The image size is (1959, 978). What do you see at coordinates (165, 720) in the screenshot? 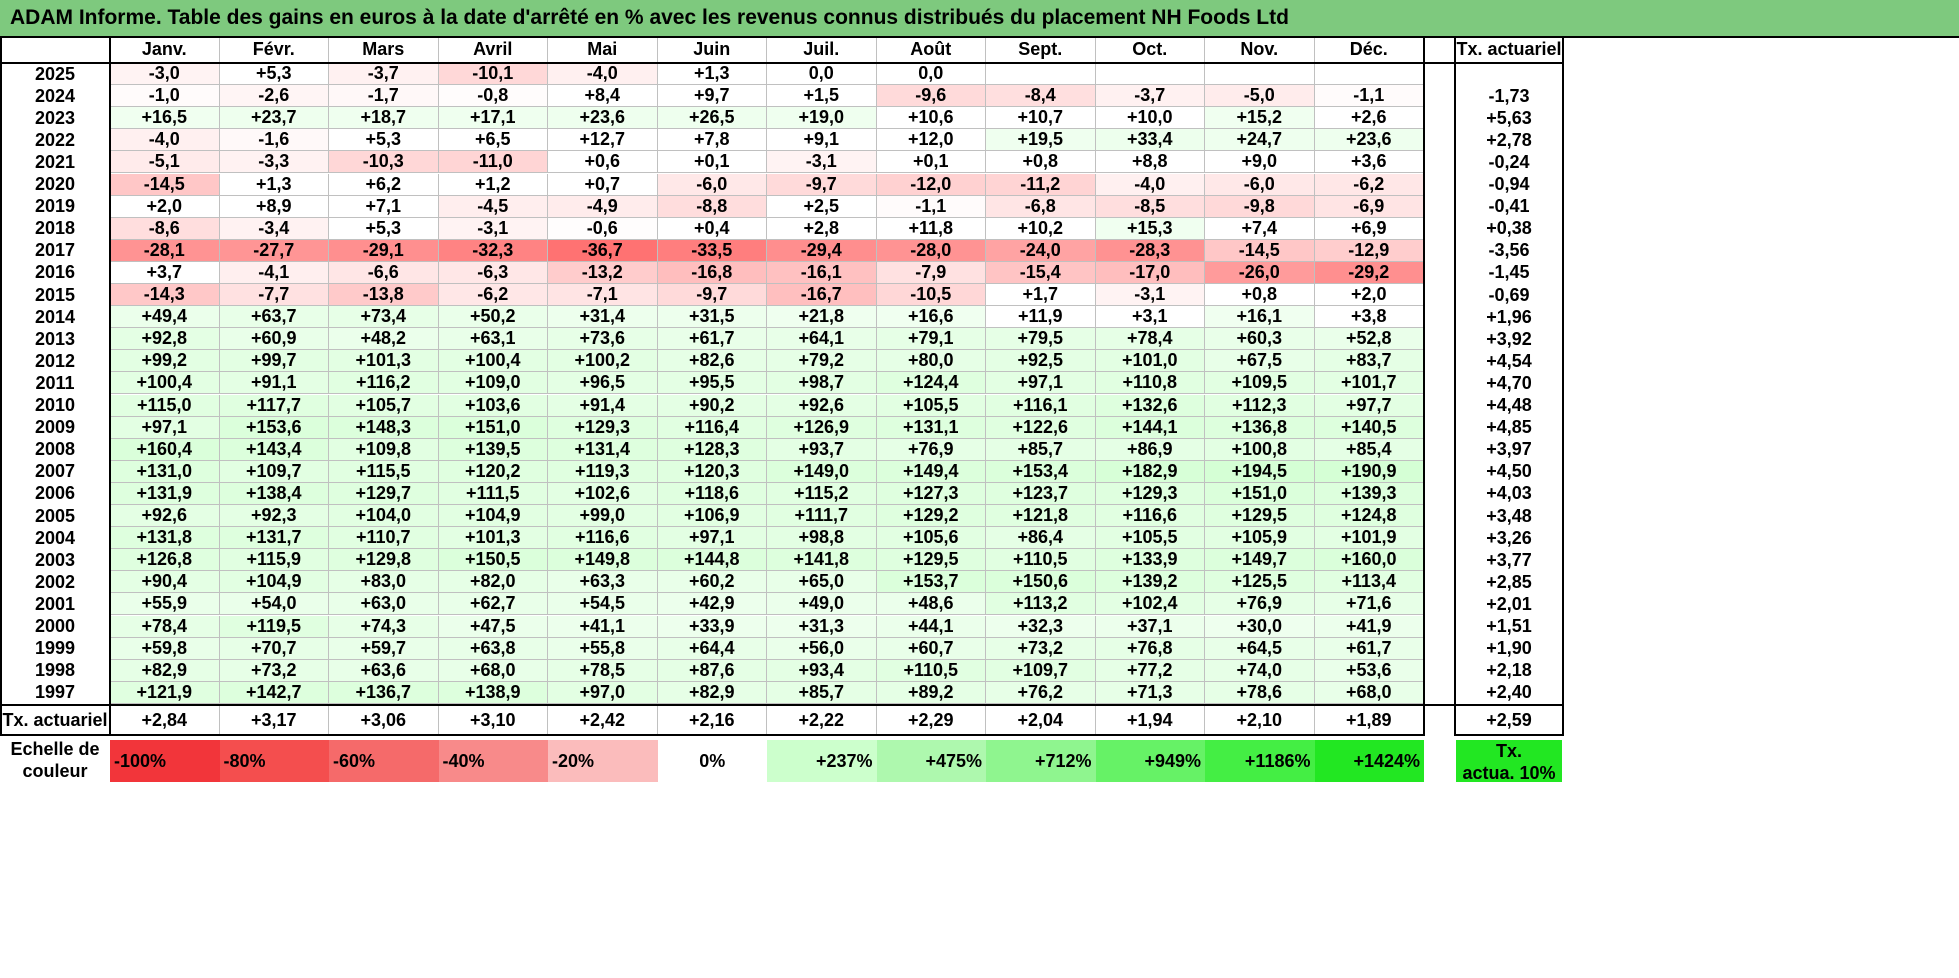
I see `footer-cell: +2,84` at bounding box center [165, 720].